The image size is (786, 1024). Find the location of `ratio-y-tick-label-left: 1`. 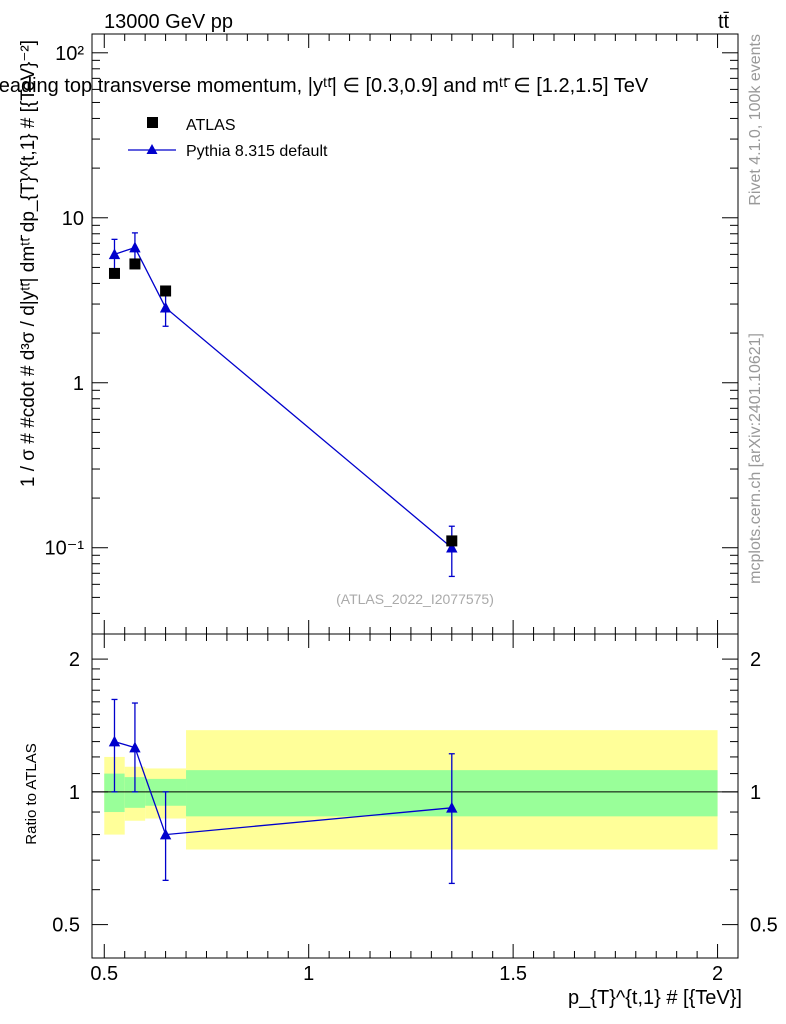

ratio-y-tick-label-left: 1 is located at coordinates (74, 793).